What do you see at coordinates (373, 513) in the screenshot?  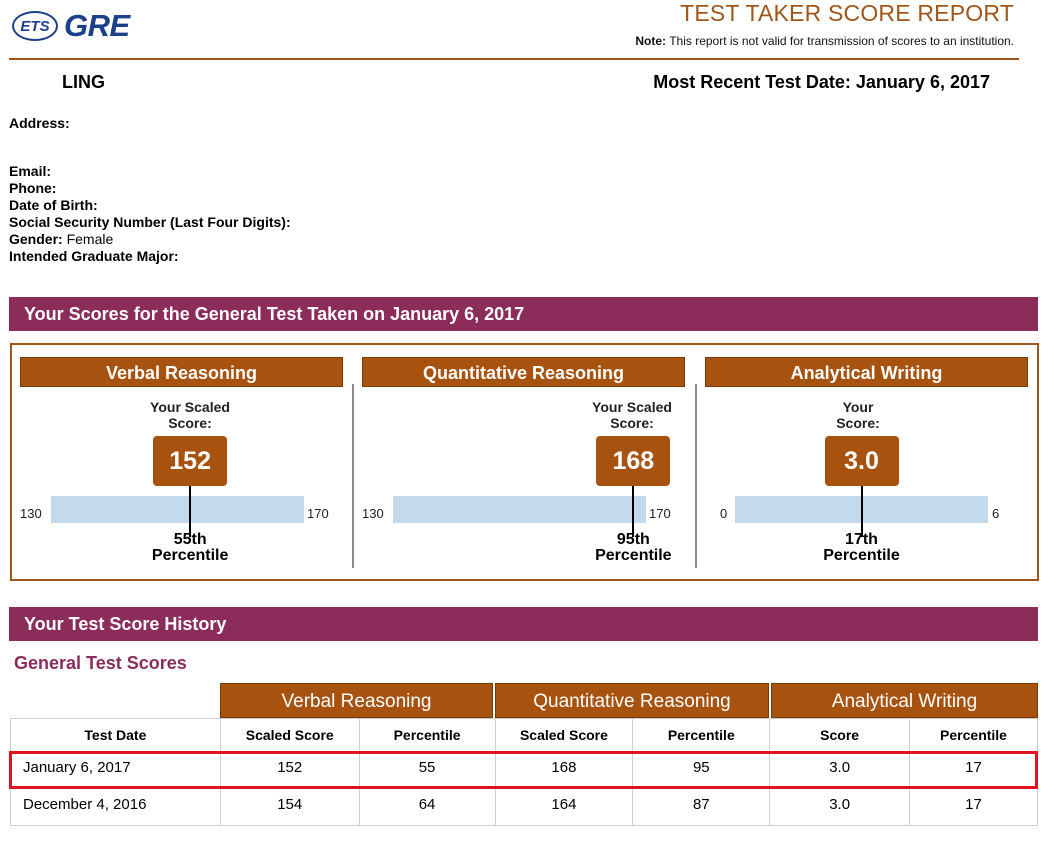 I see `quant-scale-min: 130` at bounding box center [373, 513].